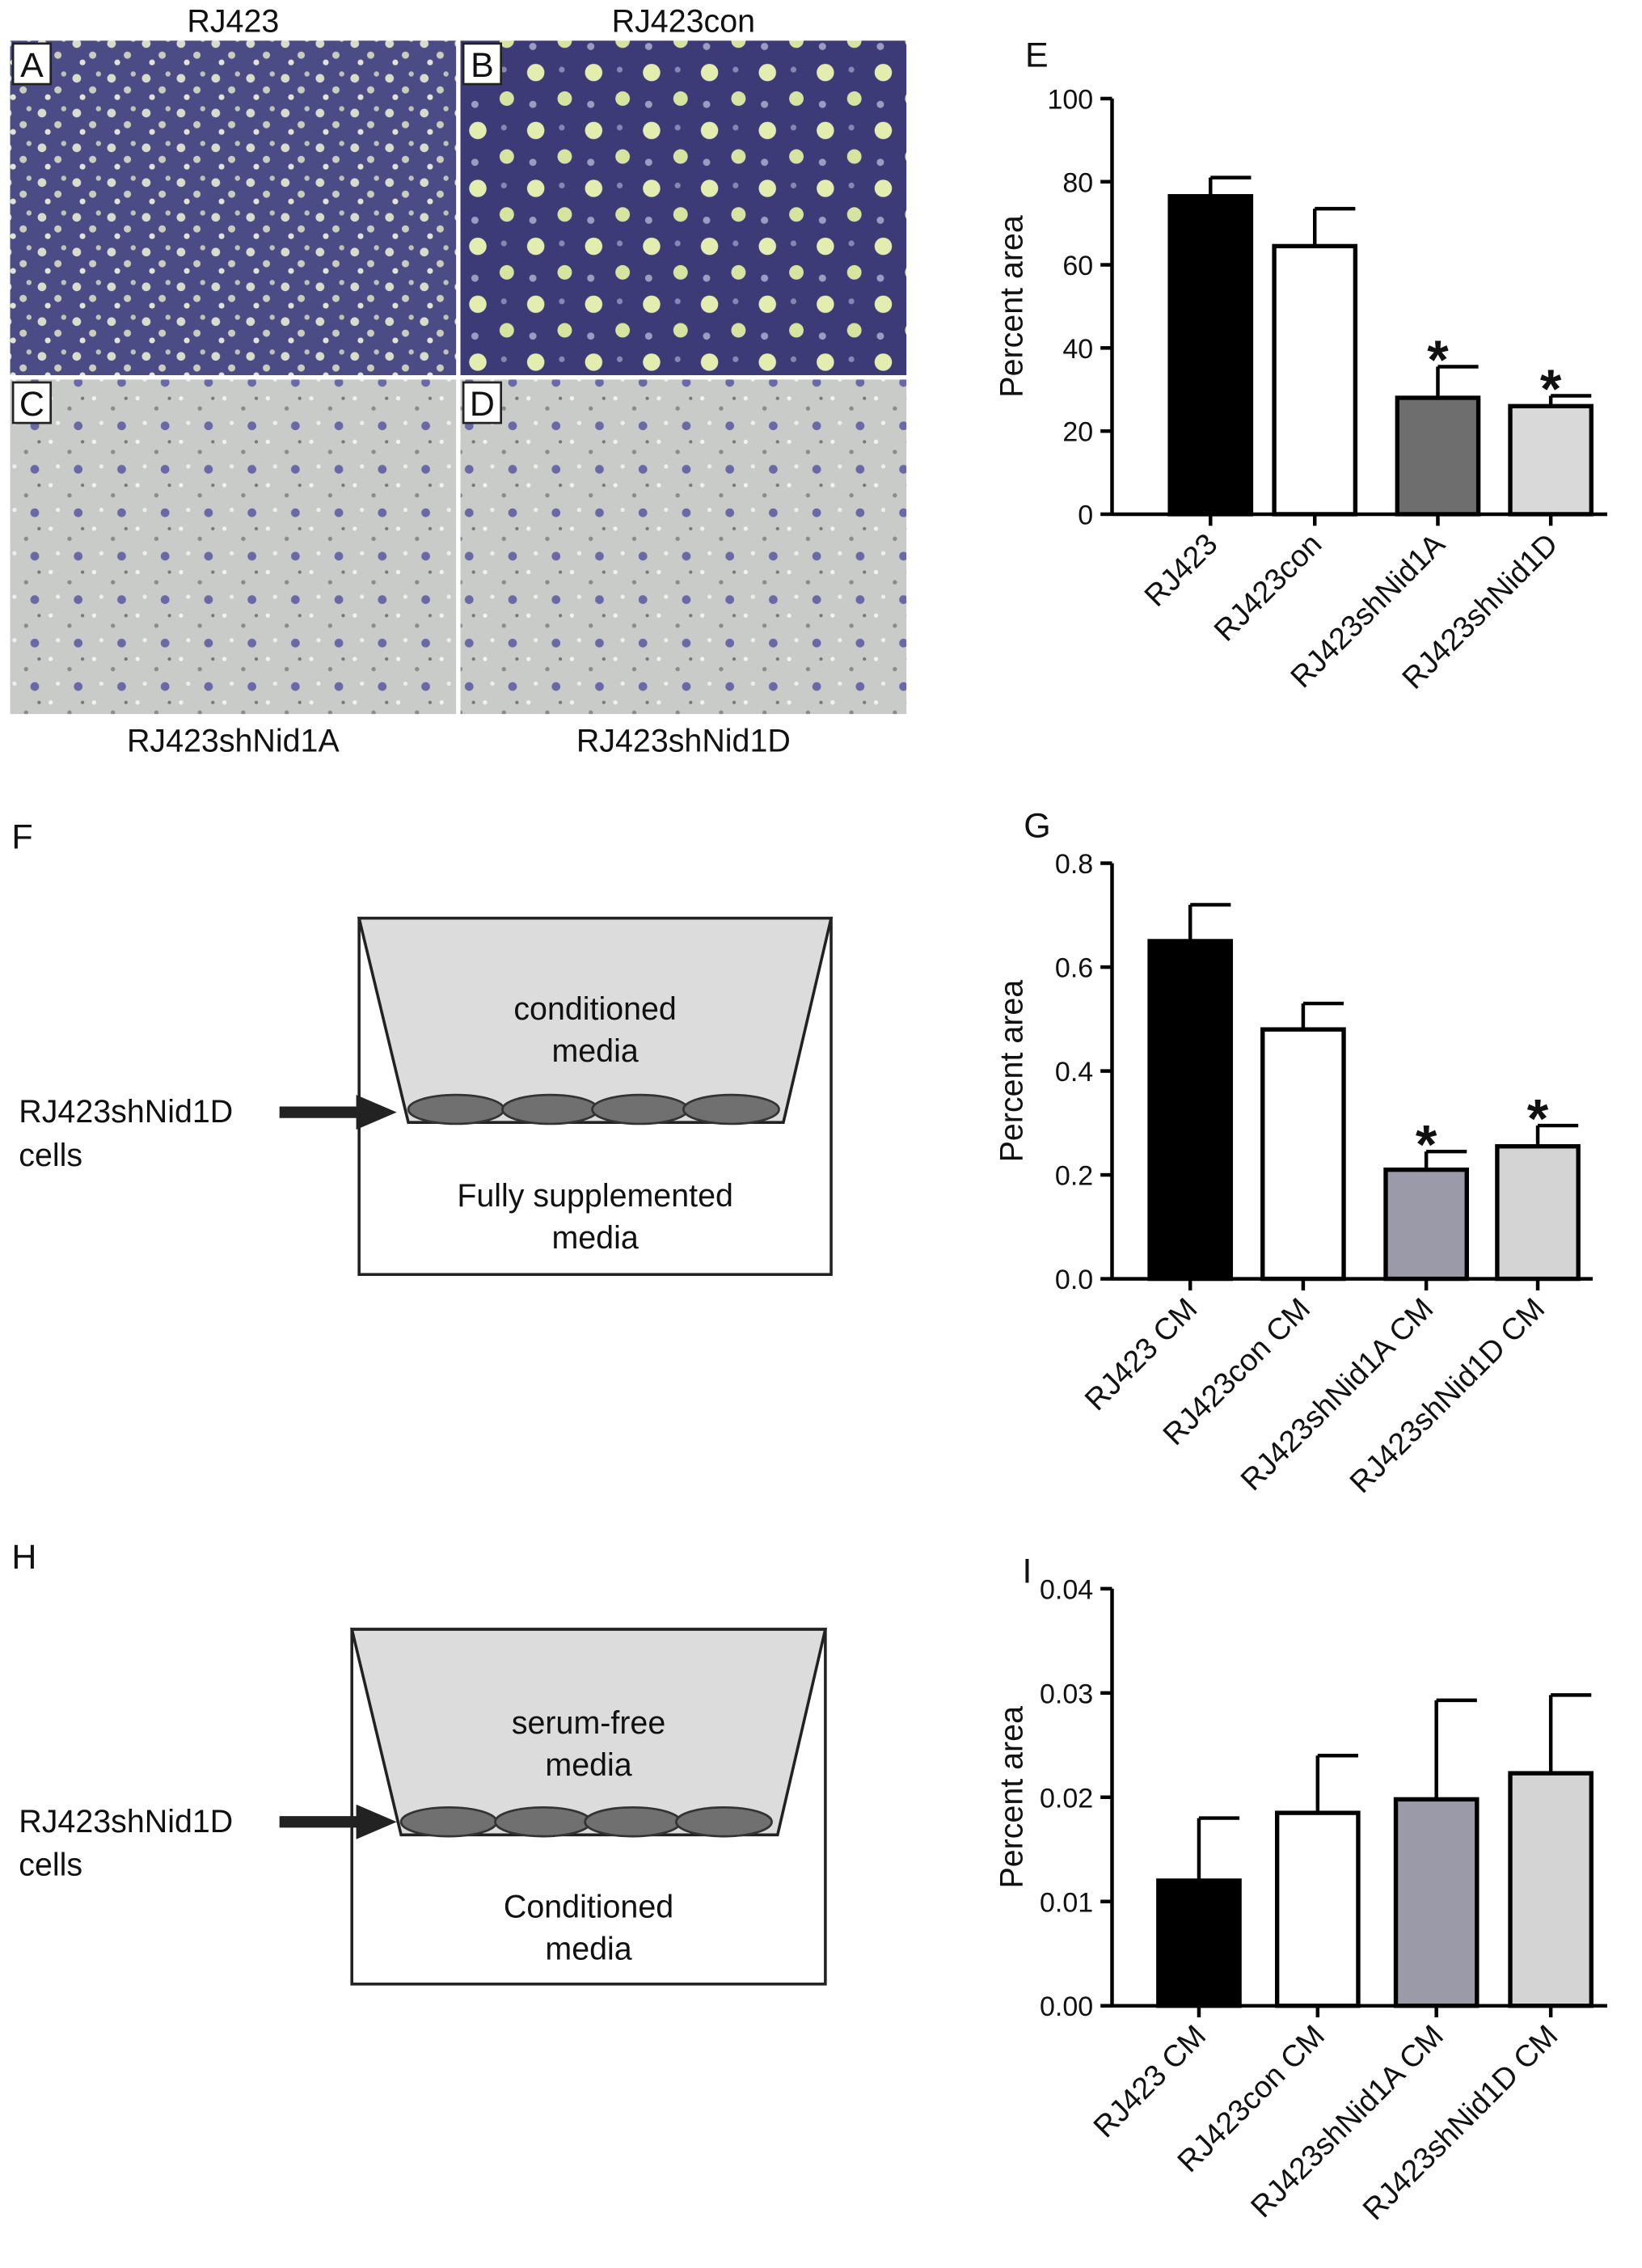 Image resolution: width=1642 pixels, height=2268 pixels. Describe the element at coordinates (1037, 55) in the screenshot. I see `panel-letter: E` at that location.